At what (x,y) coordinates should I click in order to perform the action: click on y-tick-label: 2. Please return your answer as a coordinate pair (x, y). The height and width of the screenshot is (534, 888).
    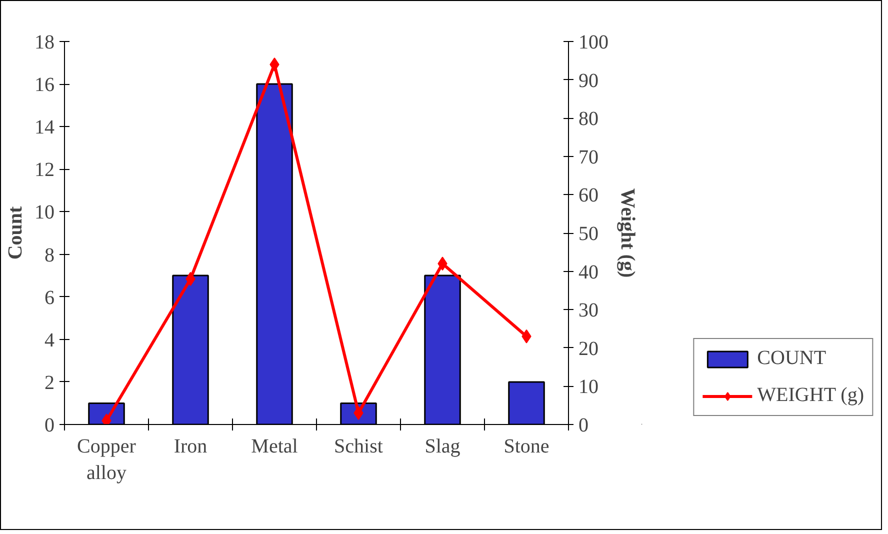
    Looking at the image, I should click on (49, 383).